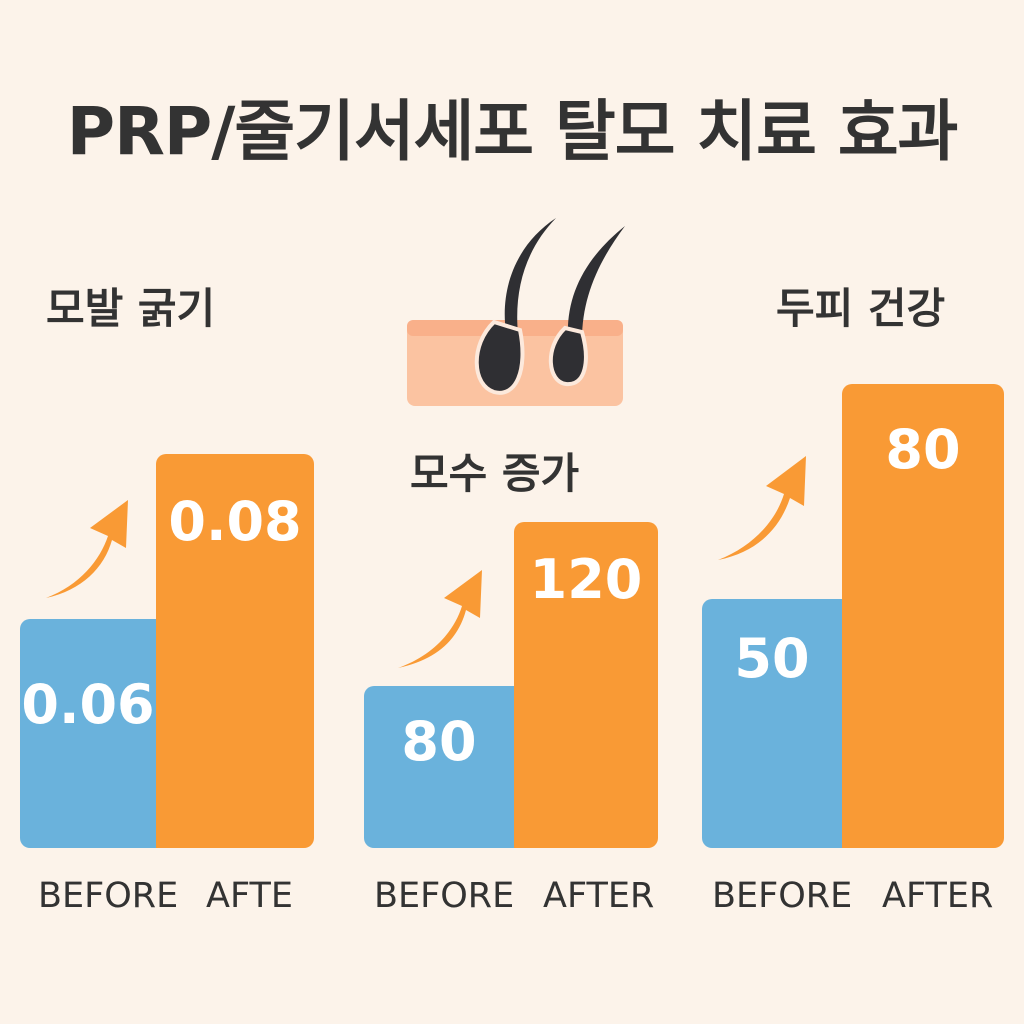 Image resolution: width=1024 pixels, height=1024 pixels. I want to click on chart-3-bar-after: 80, so click(923, 616).